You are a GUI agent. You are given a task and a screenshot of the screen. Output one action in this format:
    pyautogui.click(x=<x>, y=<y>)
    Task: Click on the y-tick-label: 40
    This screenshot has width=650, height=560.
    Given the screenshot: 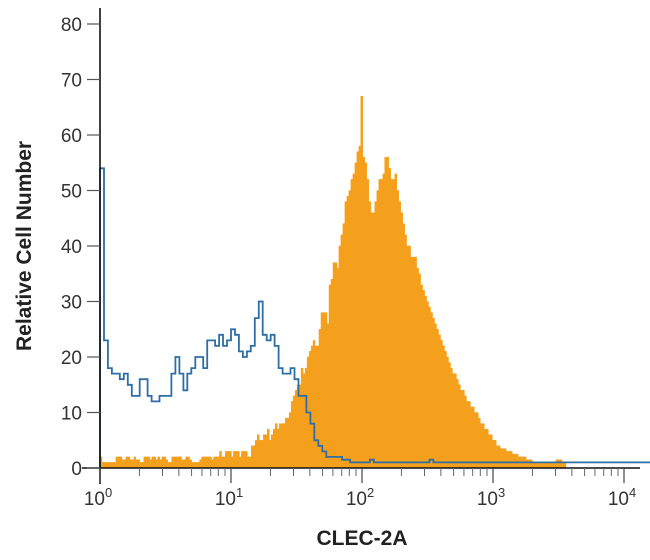 What is the action you would take?
    pyautogui.click(x=71, y=247)
    